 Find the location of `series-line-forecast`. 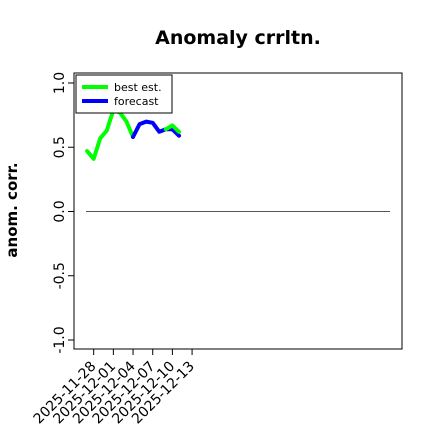

series-line-forecast is located at coordinates (156, 129).